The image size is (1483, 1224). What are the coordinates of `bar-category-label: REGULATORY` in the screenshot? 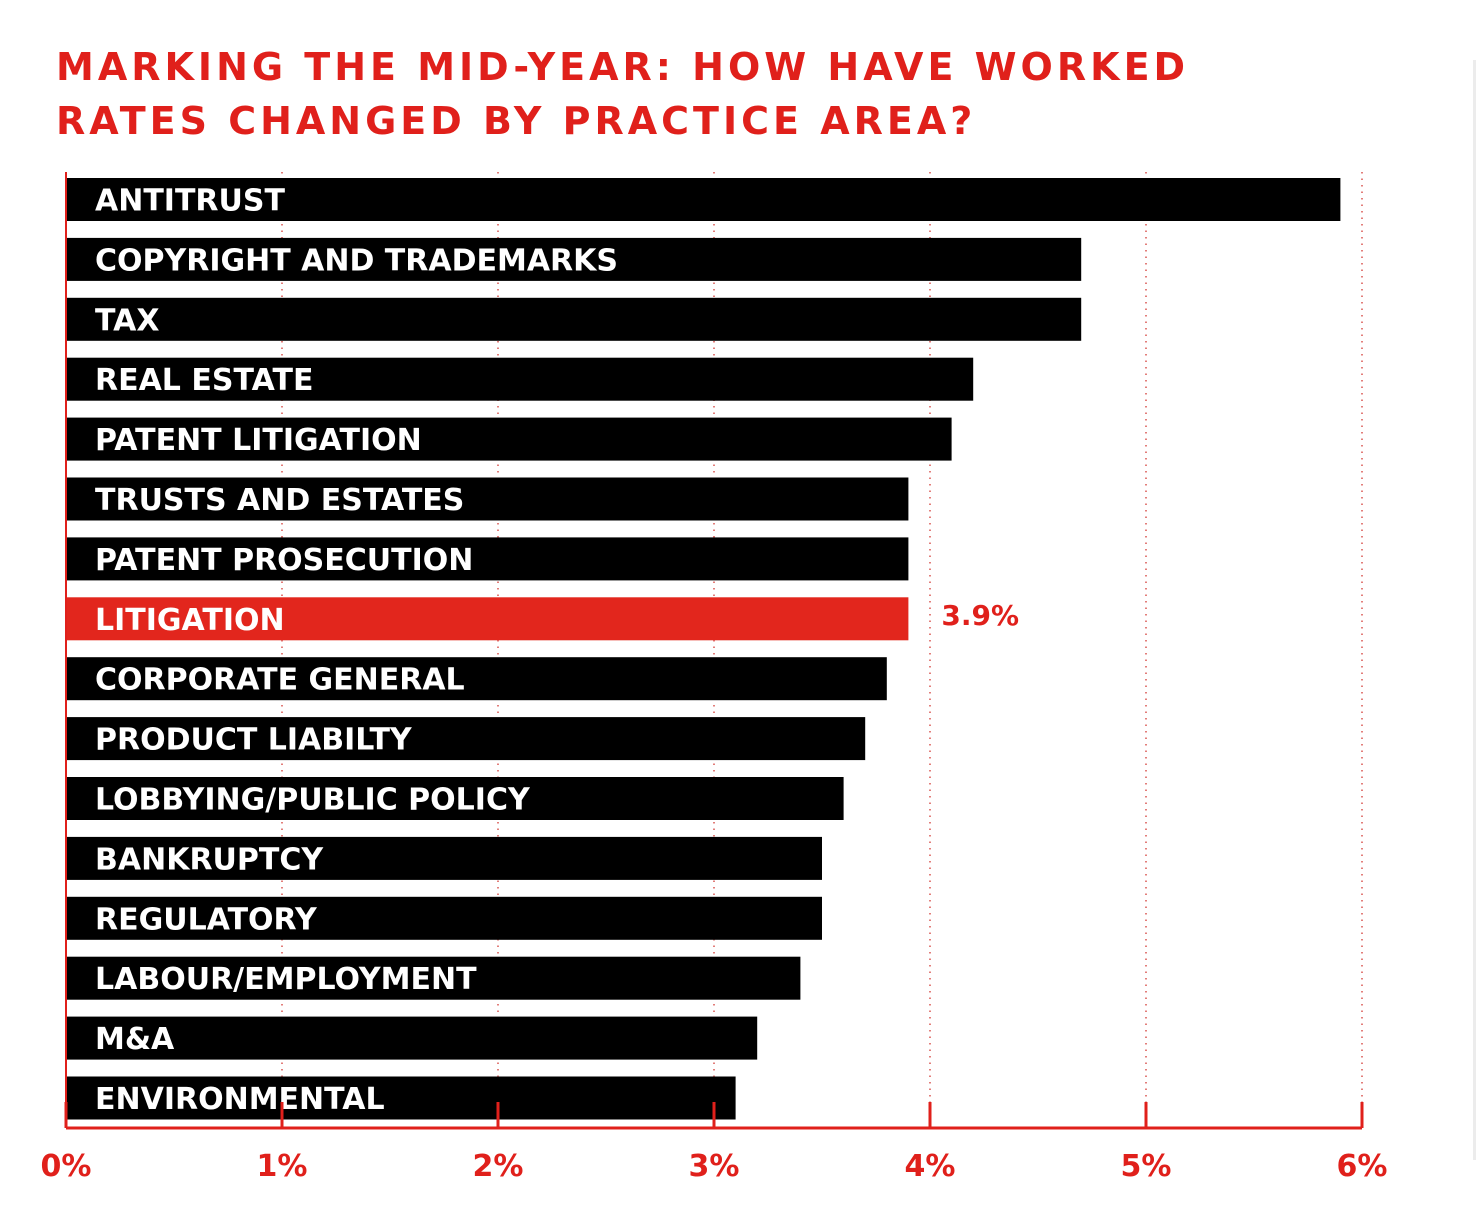 It's located at (206, 919).